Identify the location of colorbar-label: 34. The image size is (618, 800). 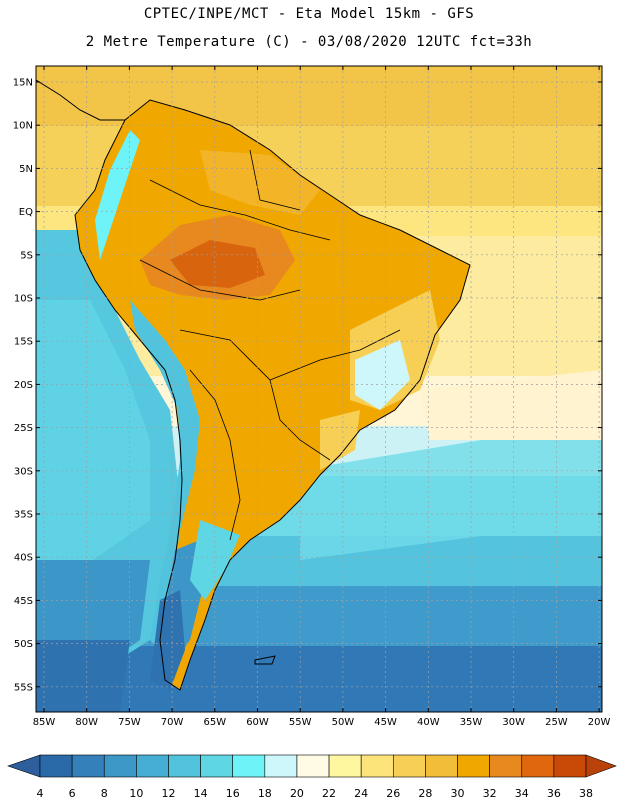
(522, 793).